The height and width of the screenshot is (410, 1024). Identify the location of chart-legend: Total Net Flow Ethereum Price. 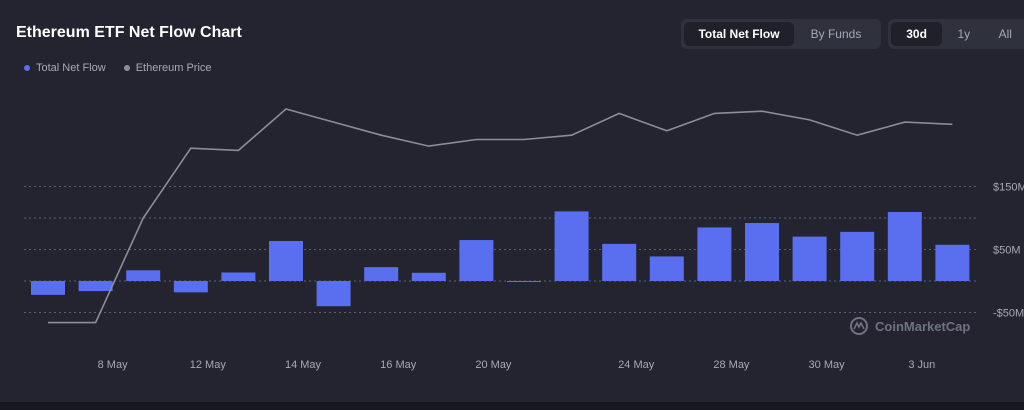
(118, 68).